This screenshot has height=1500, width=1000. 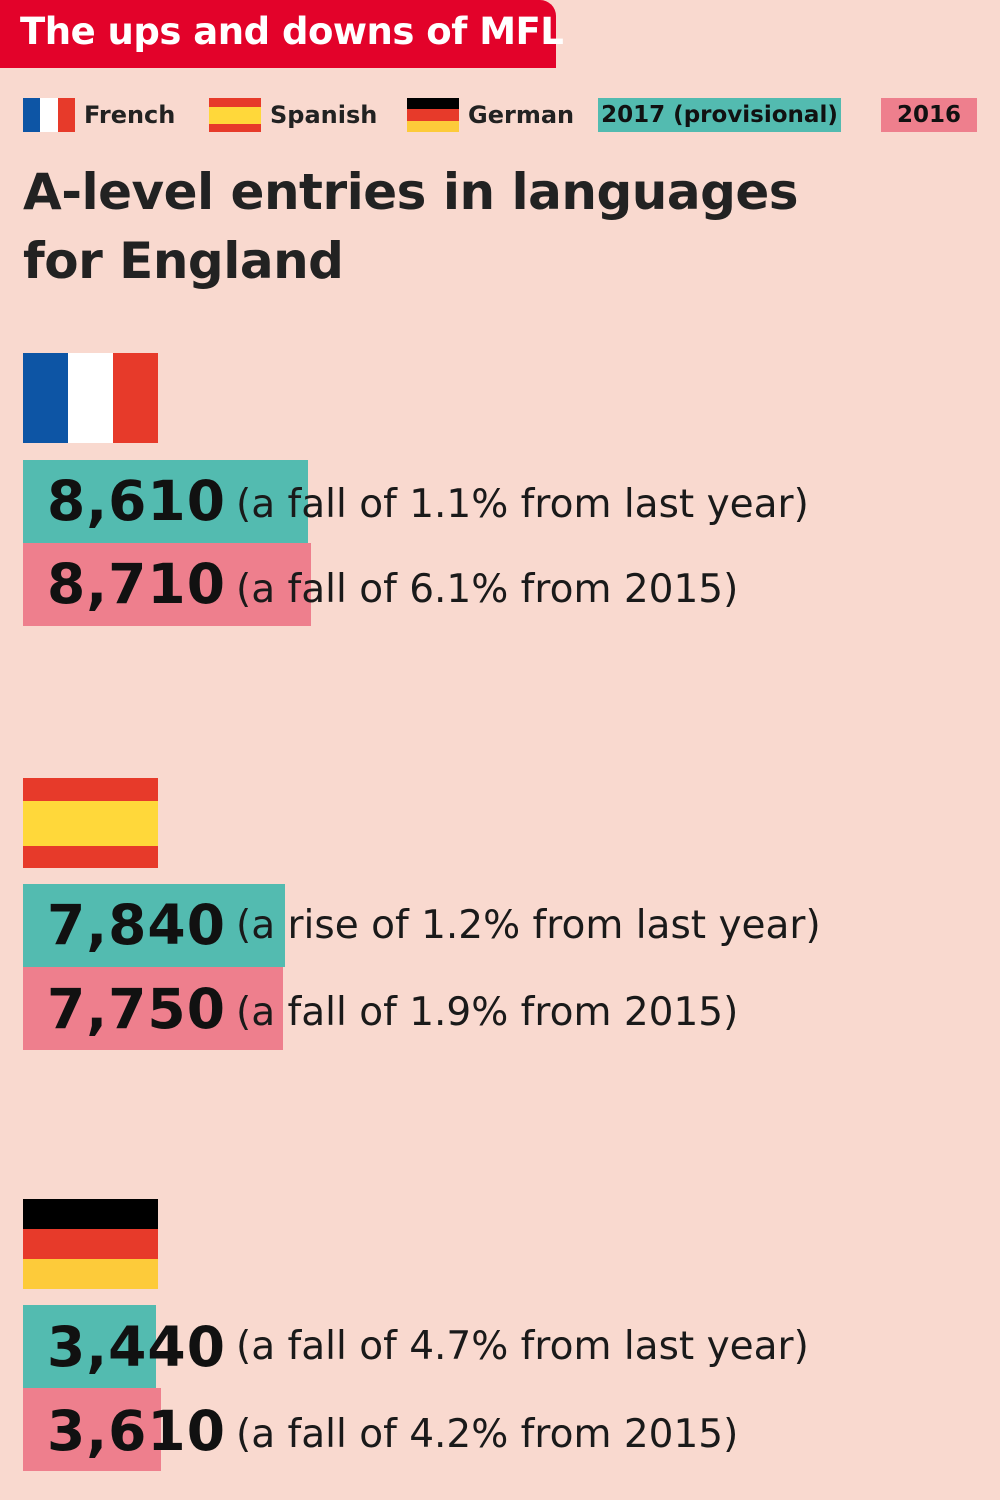 What do you see at coordinates (929, 115) in the screenshot?
I see `legend-swatch-2016: 2016` at bounding box center [929, 115].